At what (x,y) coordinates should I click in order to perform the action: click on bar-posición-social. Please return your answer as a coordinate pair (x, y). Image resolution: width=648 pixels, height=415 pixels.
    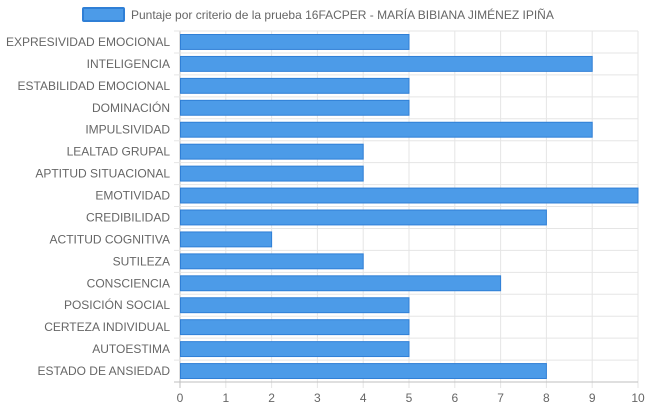
    Looking at the image, I should click on (295, 305).